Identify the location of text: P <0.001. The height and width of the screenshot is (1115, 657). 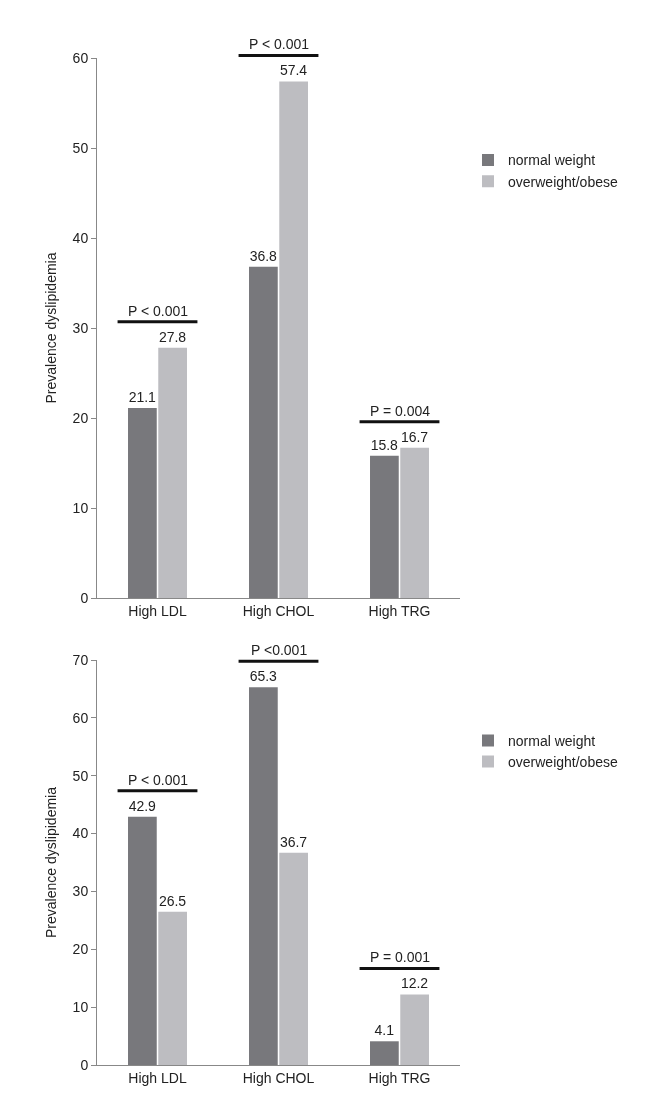
(279, 650).